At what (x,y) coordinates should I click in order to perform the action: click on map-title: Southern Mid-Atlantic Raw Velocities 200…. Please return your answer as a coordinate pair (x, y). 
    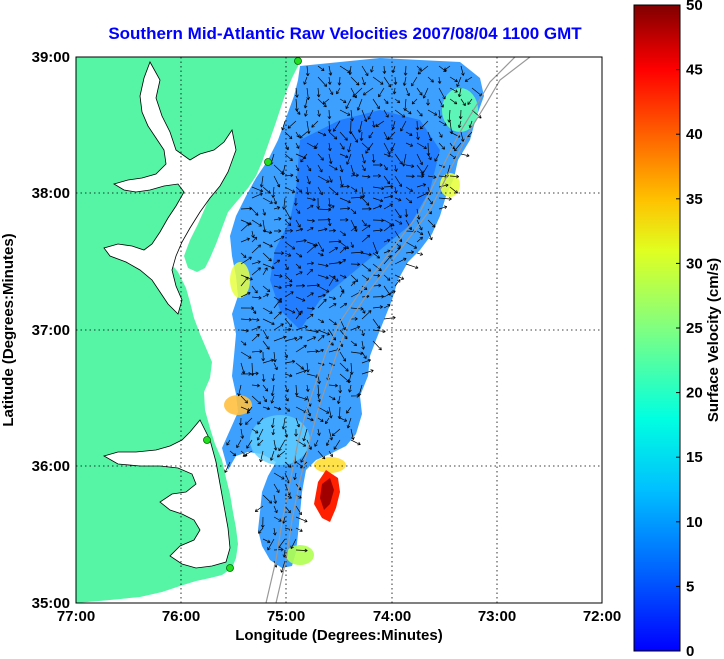
    Looking at the image, I should click on (345, 33).